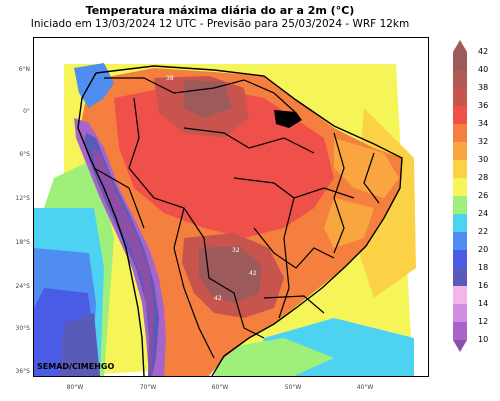  Describe the element at coordinates (293, 387) in the screenshot. I see `lon-label: 50°W` at that location.